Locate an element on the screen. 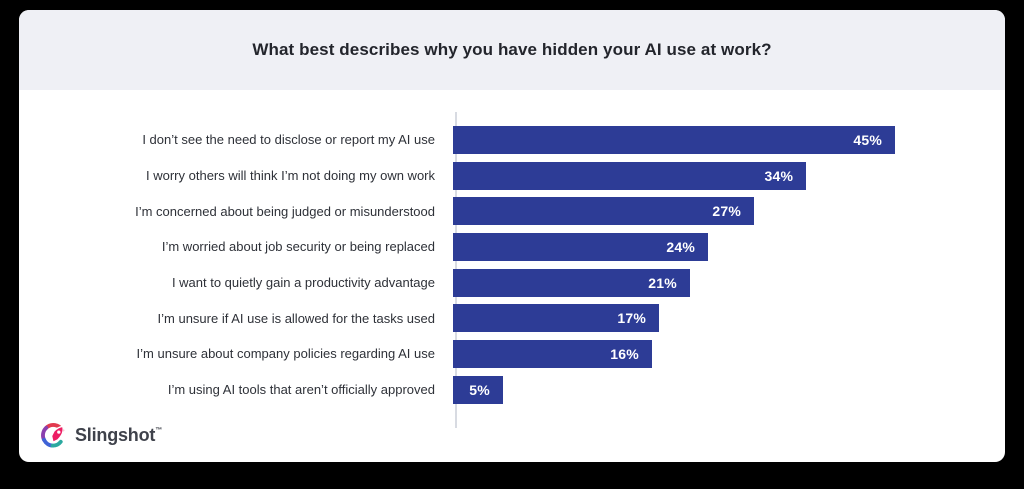 Image resolution: width=1024 pixels, height=489 pixels. trademark-mark: ™ is located at coordinates (159, 430).